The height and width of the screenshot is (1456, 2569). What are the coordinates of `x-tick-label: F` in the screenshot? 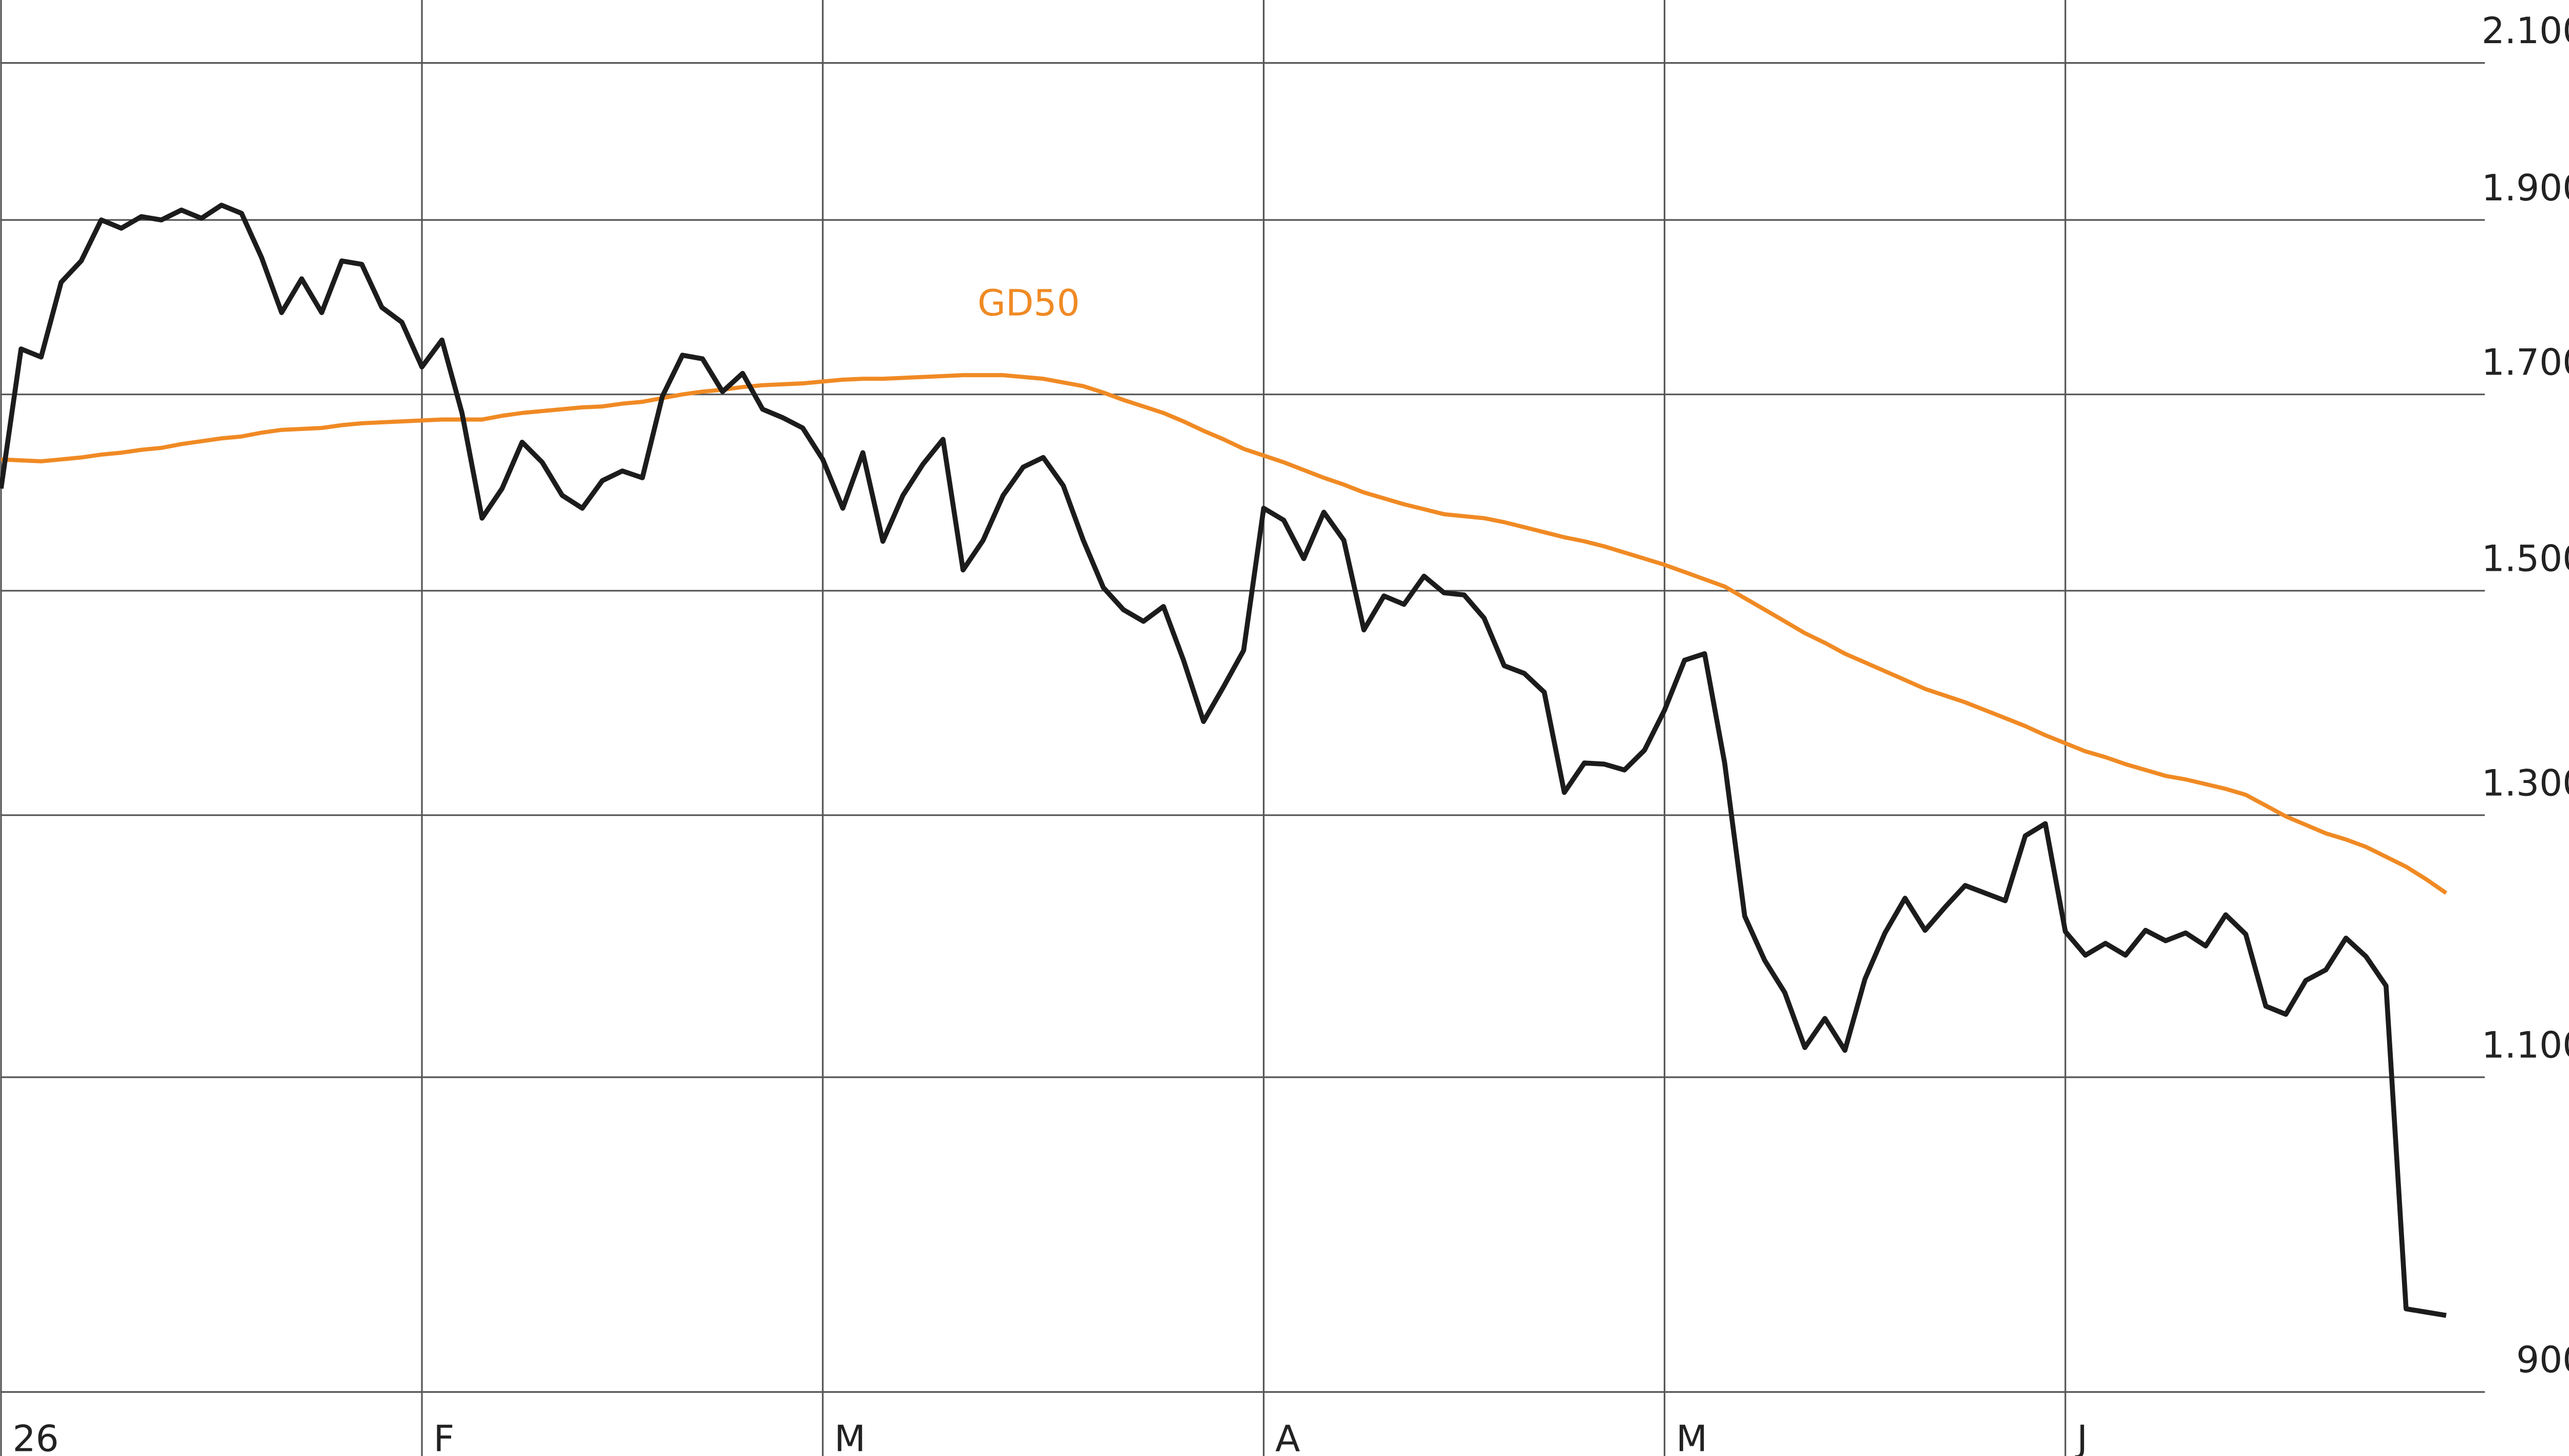 It's located at (444, 1436).